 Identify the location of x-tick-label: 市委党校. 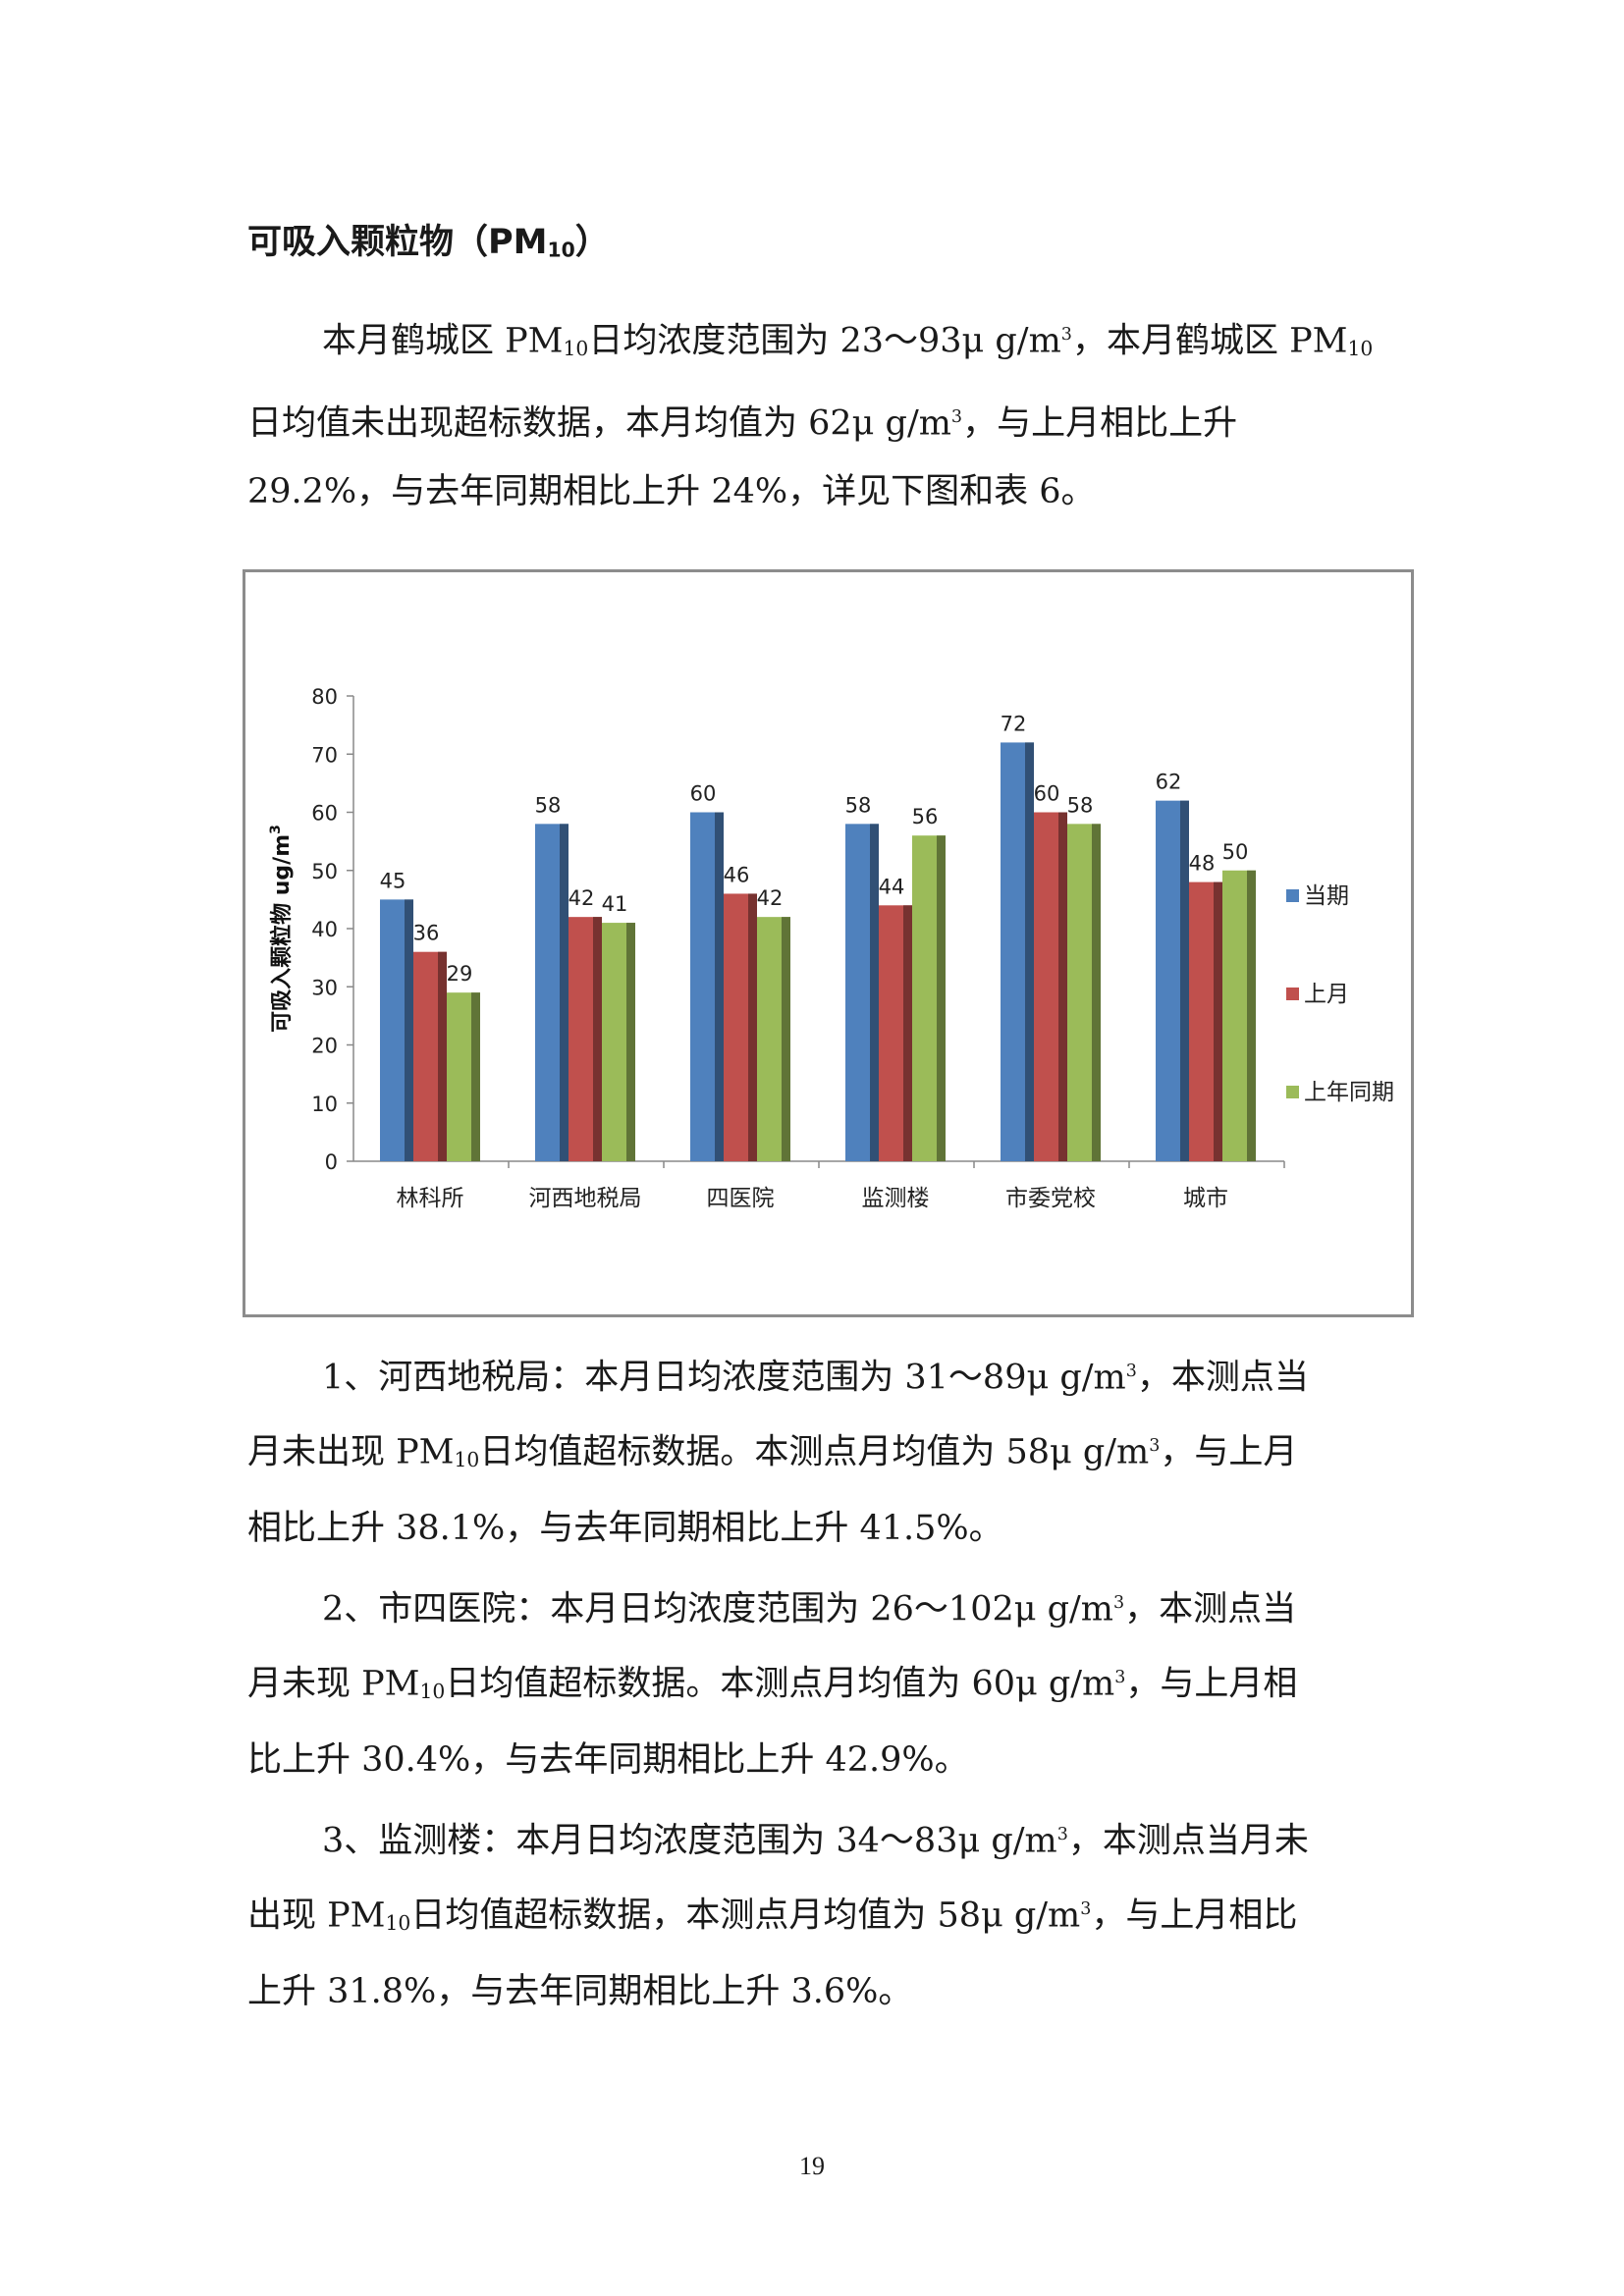
(1050, 1198).